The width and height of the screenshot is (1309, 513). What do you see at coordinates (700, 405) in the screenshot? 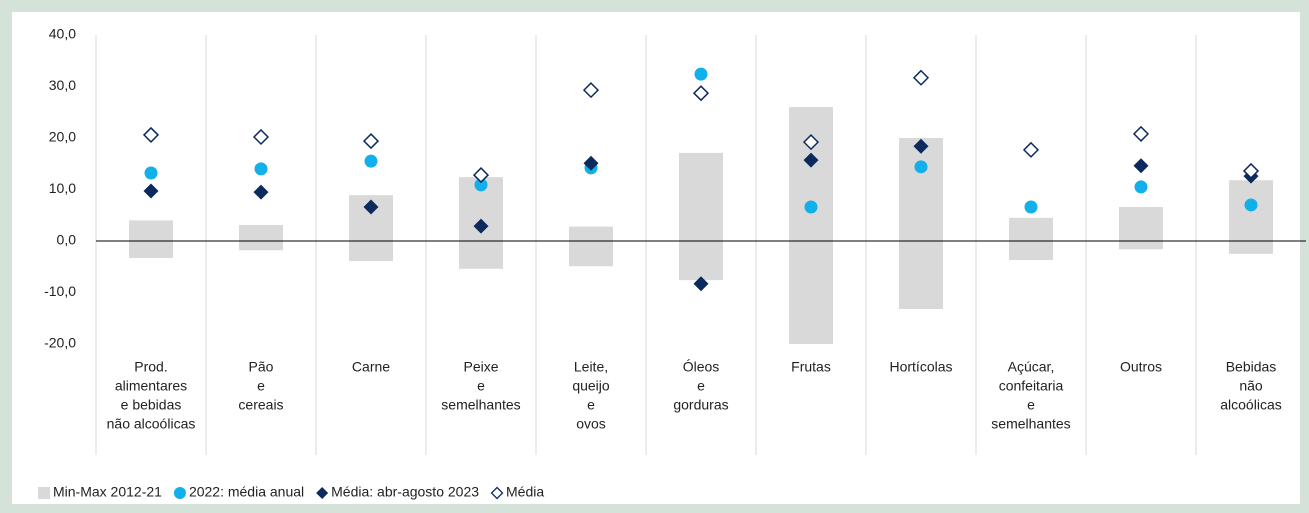
I see `x-tick-label: gorduras` at bounding box center [700, 405].